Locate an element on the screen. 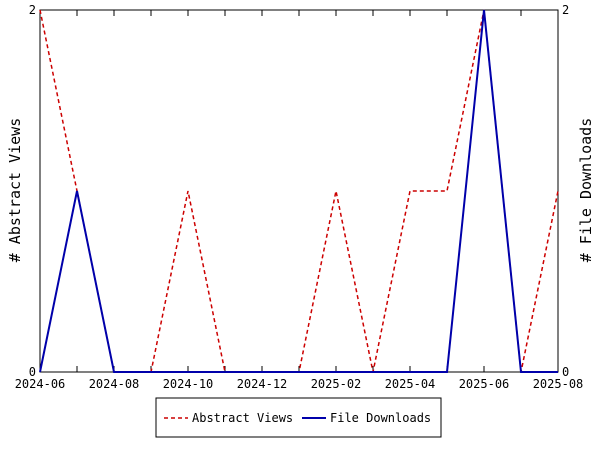 This screenshot has height=450, width=600. y-tick-label-right: 0 is located at coordinates (565, 372).